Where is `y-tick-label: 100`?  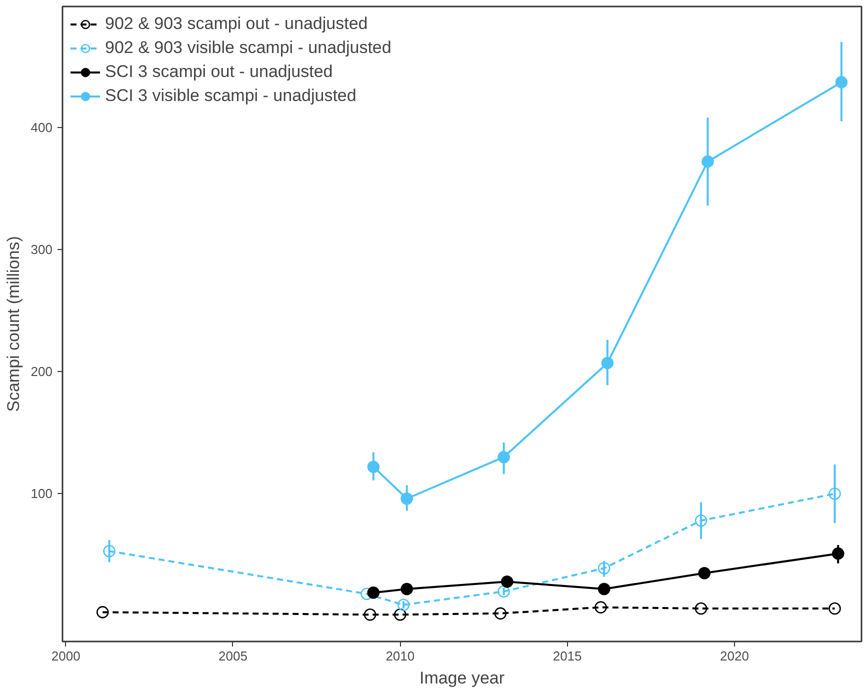
y-tick-label: 100 is located at coordinates (41, 494).